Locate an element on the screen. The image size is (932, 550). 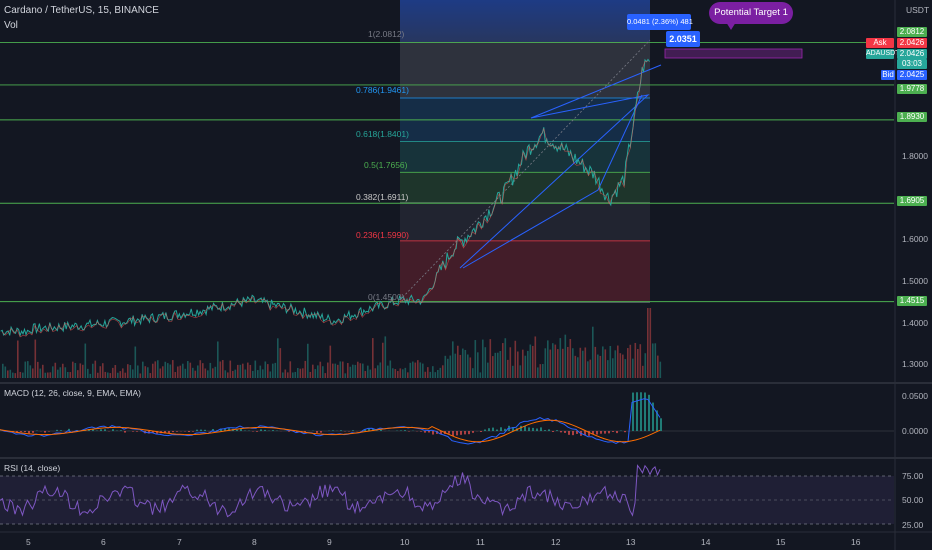
level-badge-top: 2.0812 is located at coordinates (912, 32).